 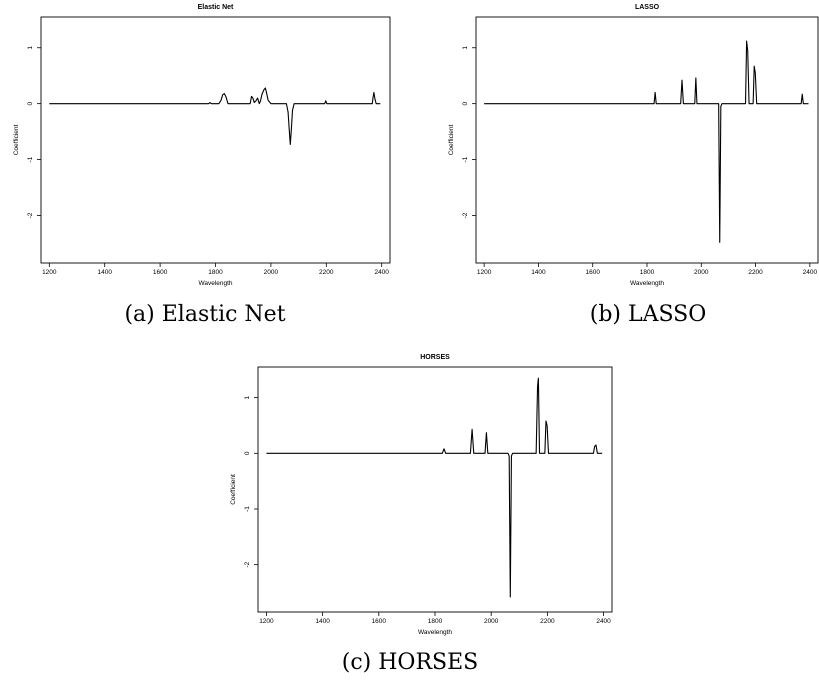 I want to click on caption-horses: (c) HORSES, so click(x=410, y=662).